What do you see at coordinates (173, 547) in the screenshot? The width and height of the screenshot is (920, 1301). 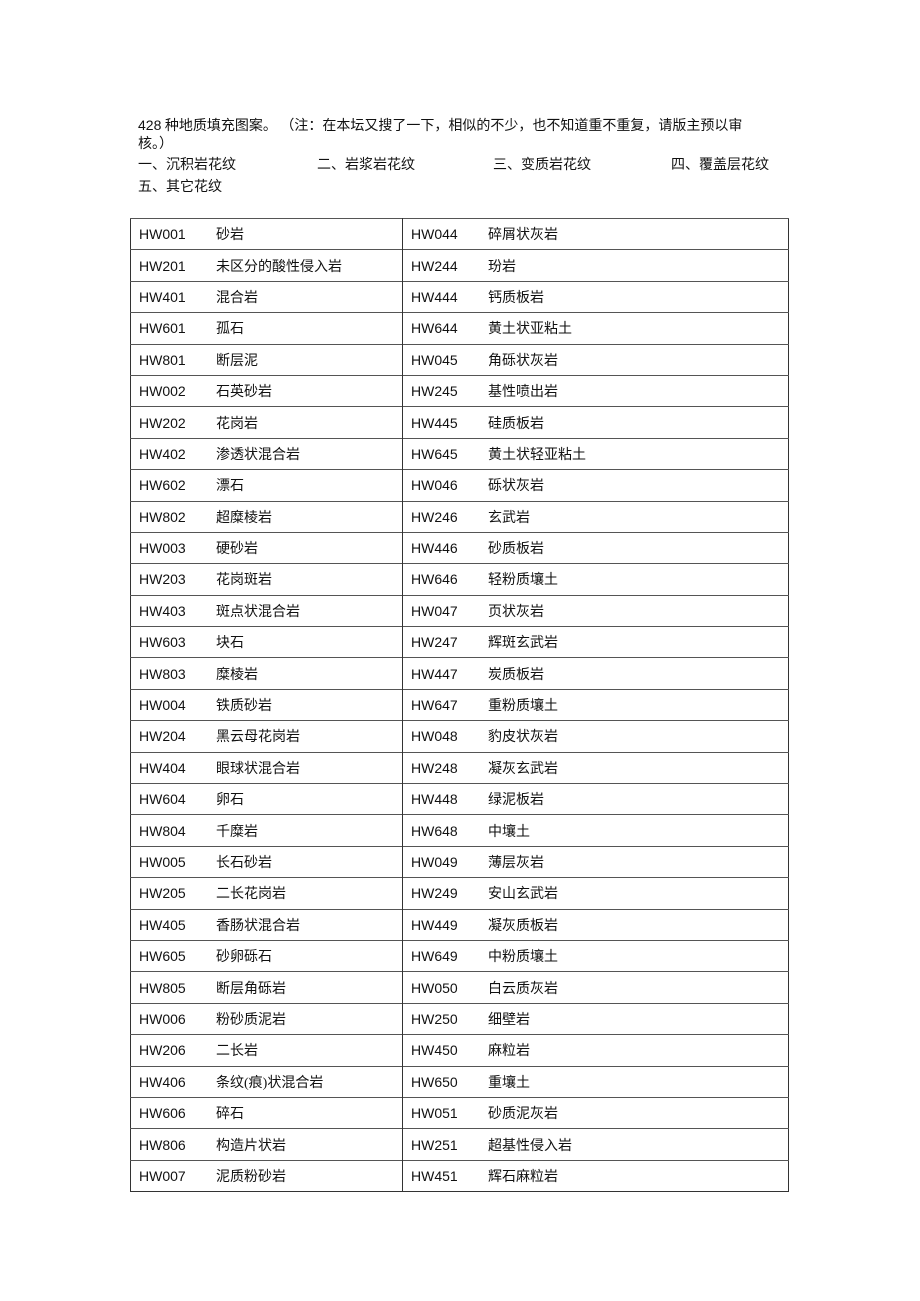 I see `pattern-code: HW003` at bounding box center [173, 547].